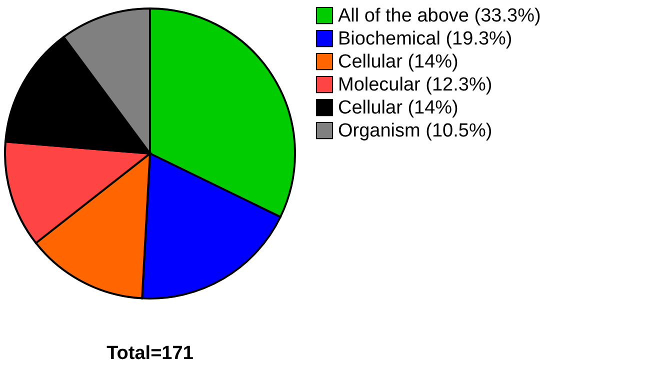 The image size is (661, 369). I want to click on legend-label: Biochemical (19.3%), so click(425, 39).